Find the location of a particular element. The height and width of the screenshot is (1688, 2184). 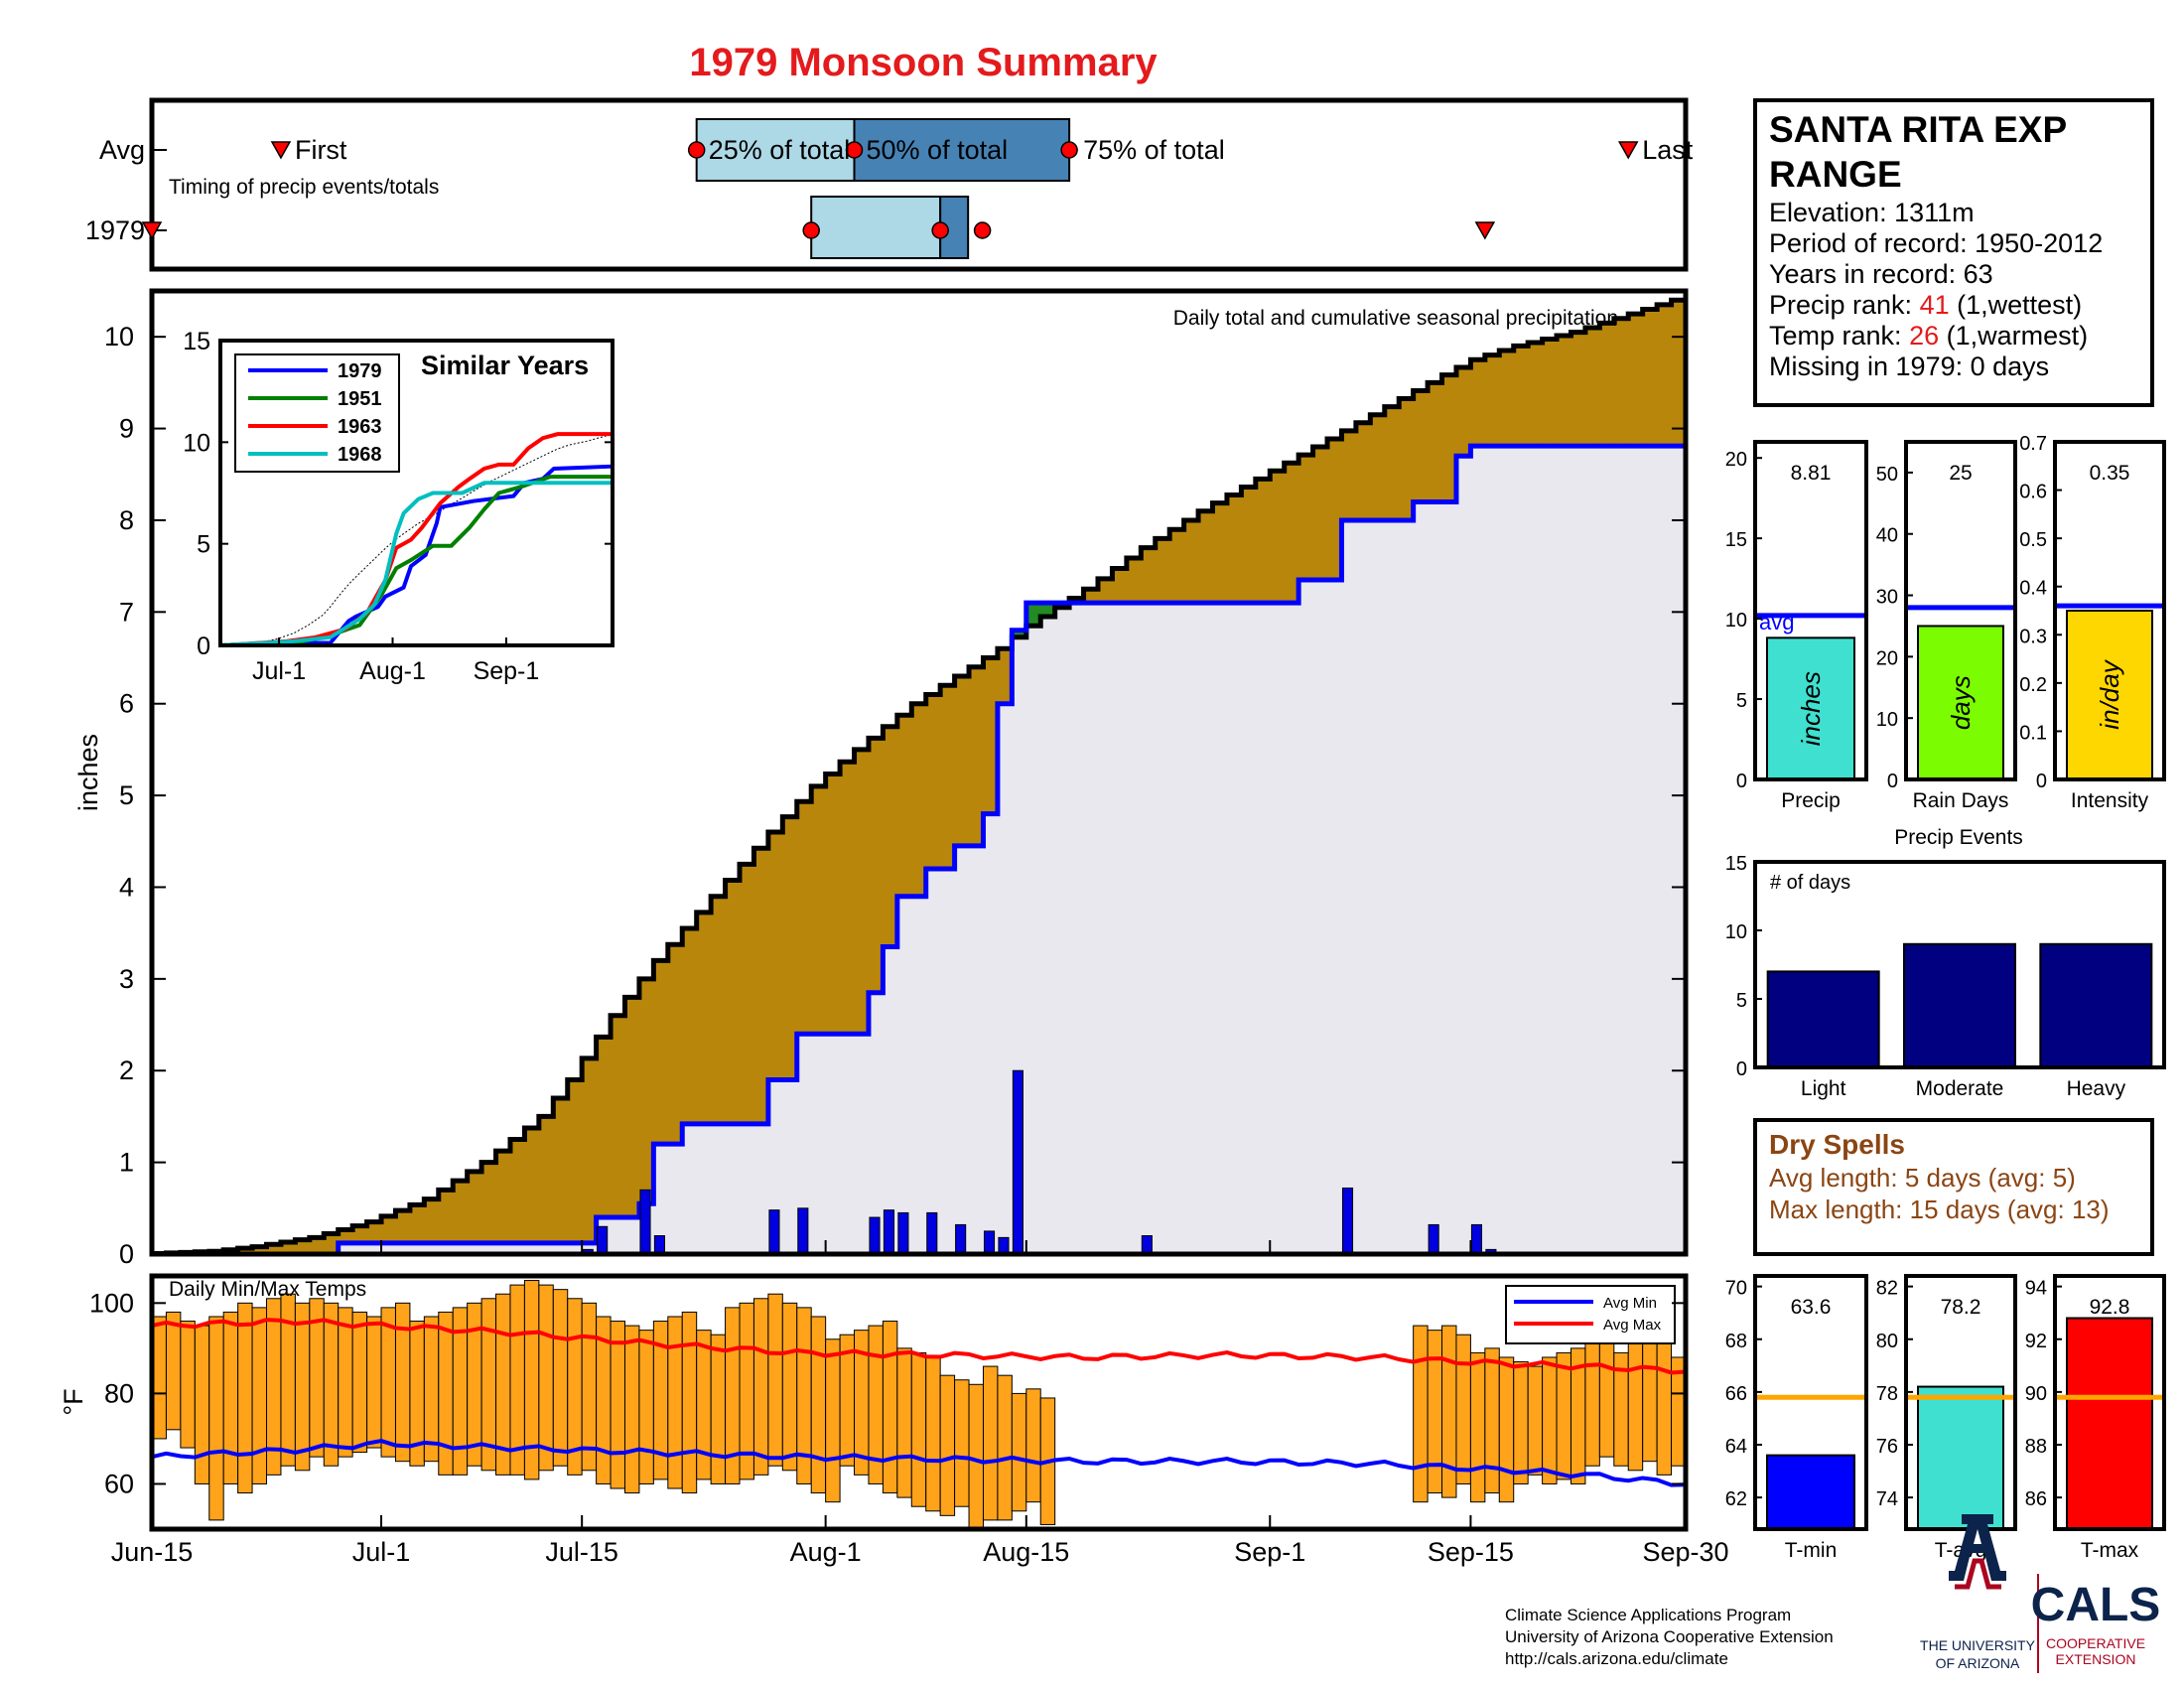

date-tick-label: Aug-15 is located at coordinates (1026, 1552).